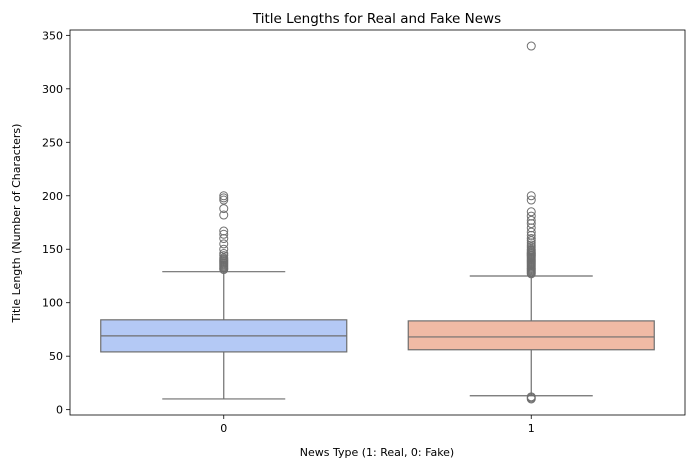 This screenshot has width=695, height=468. Describe the element at coordinates (52, 89) in the screenshot. I see `y-tick-label: 300` at that location.